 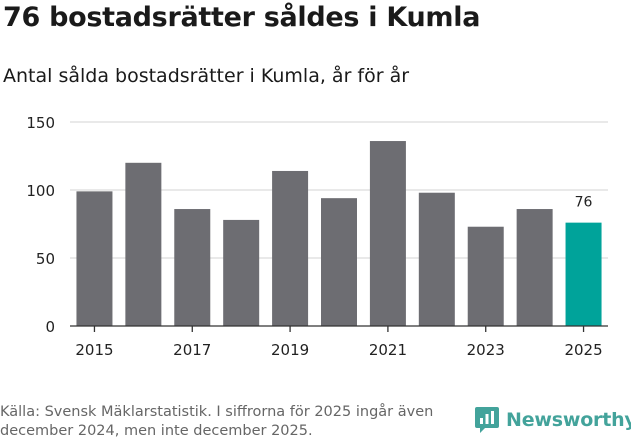 I want to click on brand-logo: Newsworthy, so click(x=552, y=420).